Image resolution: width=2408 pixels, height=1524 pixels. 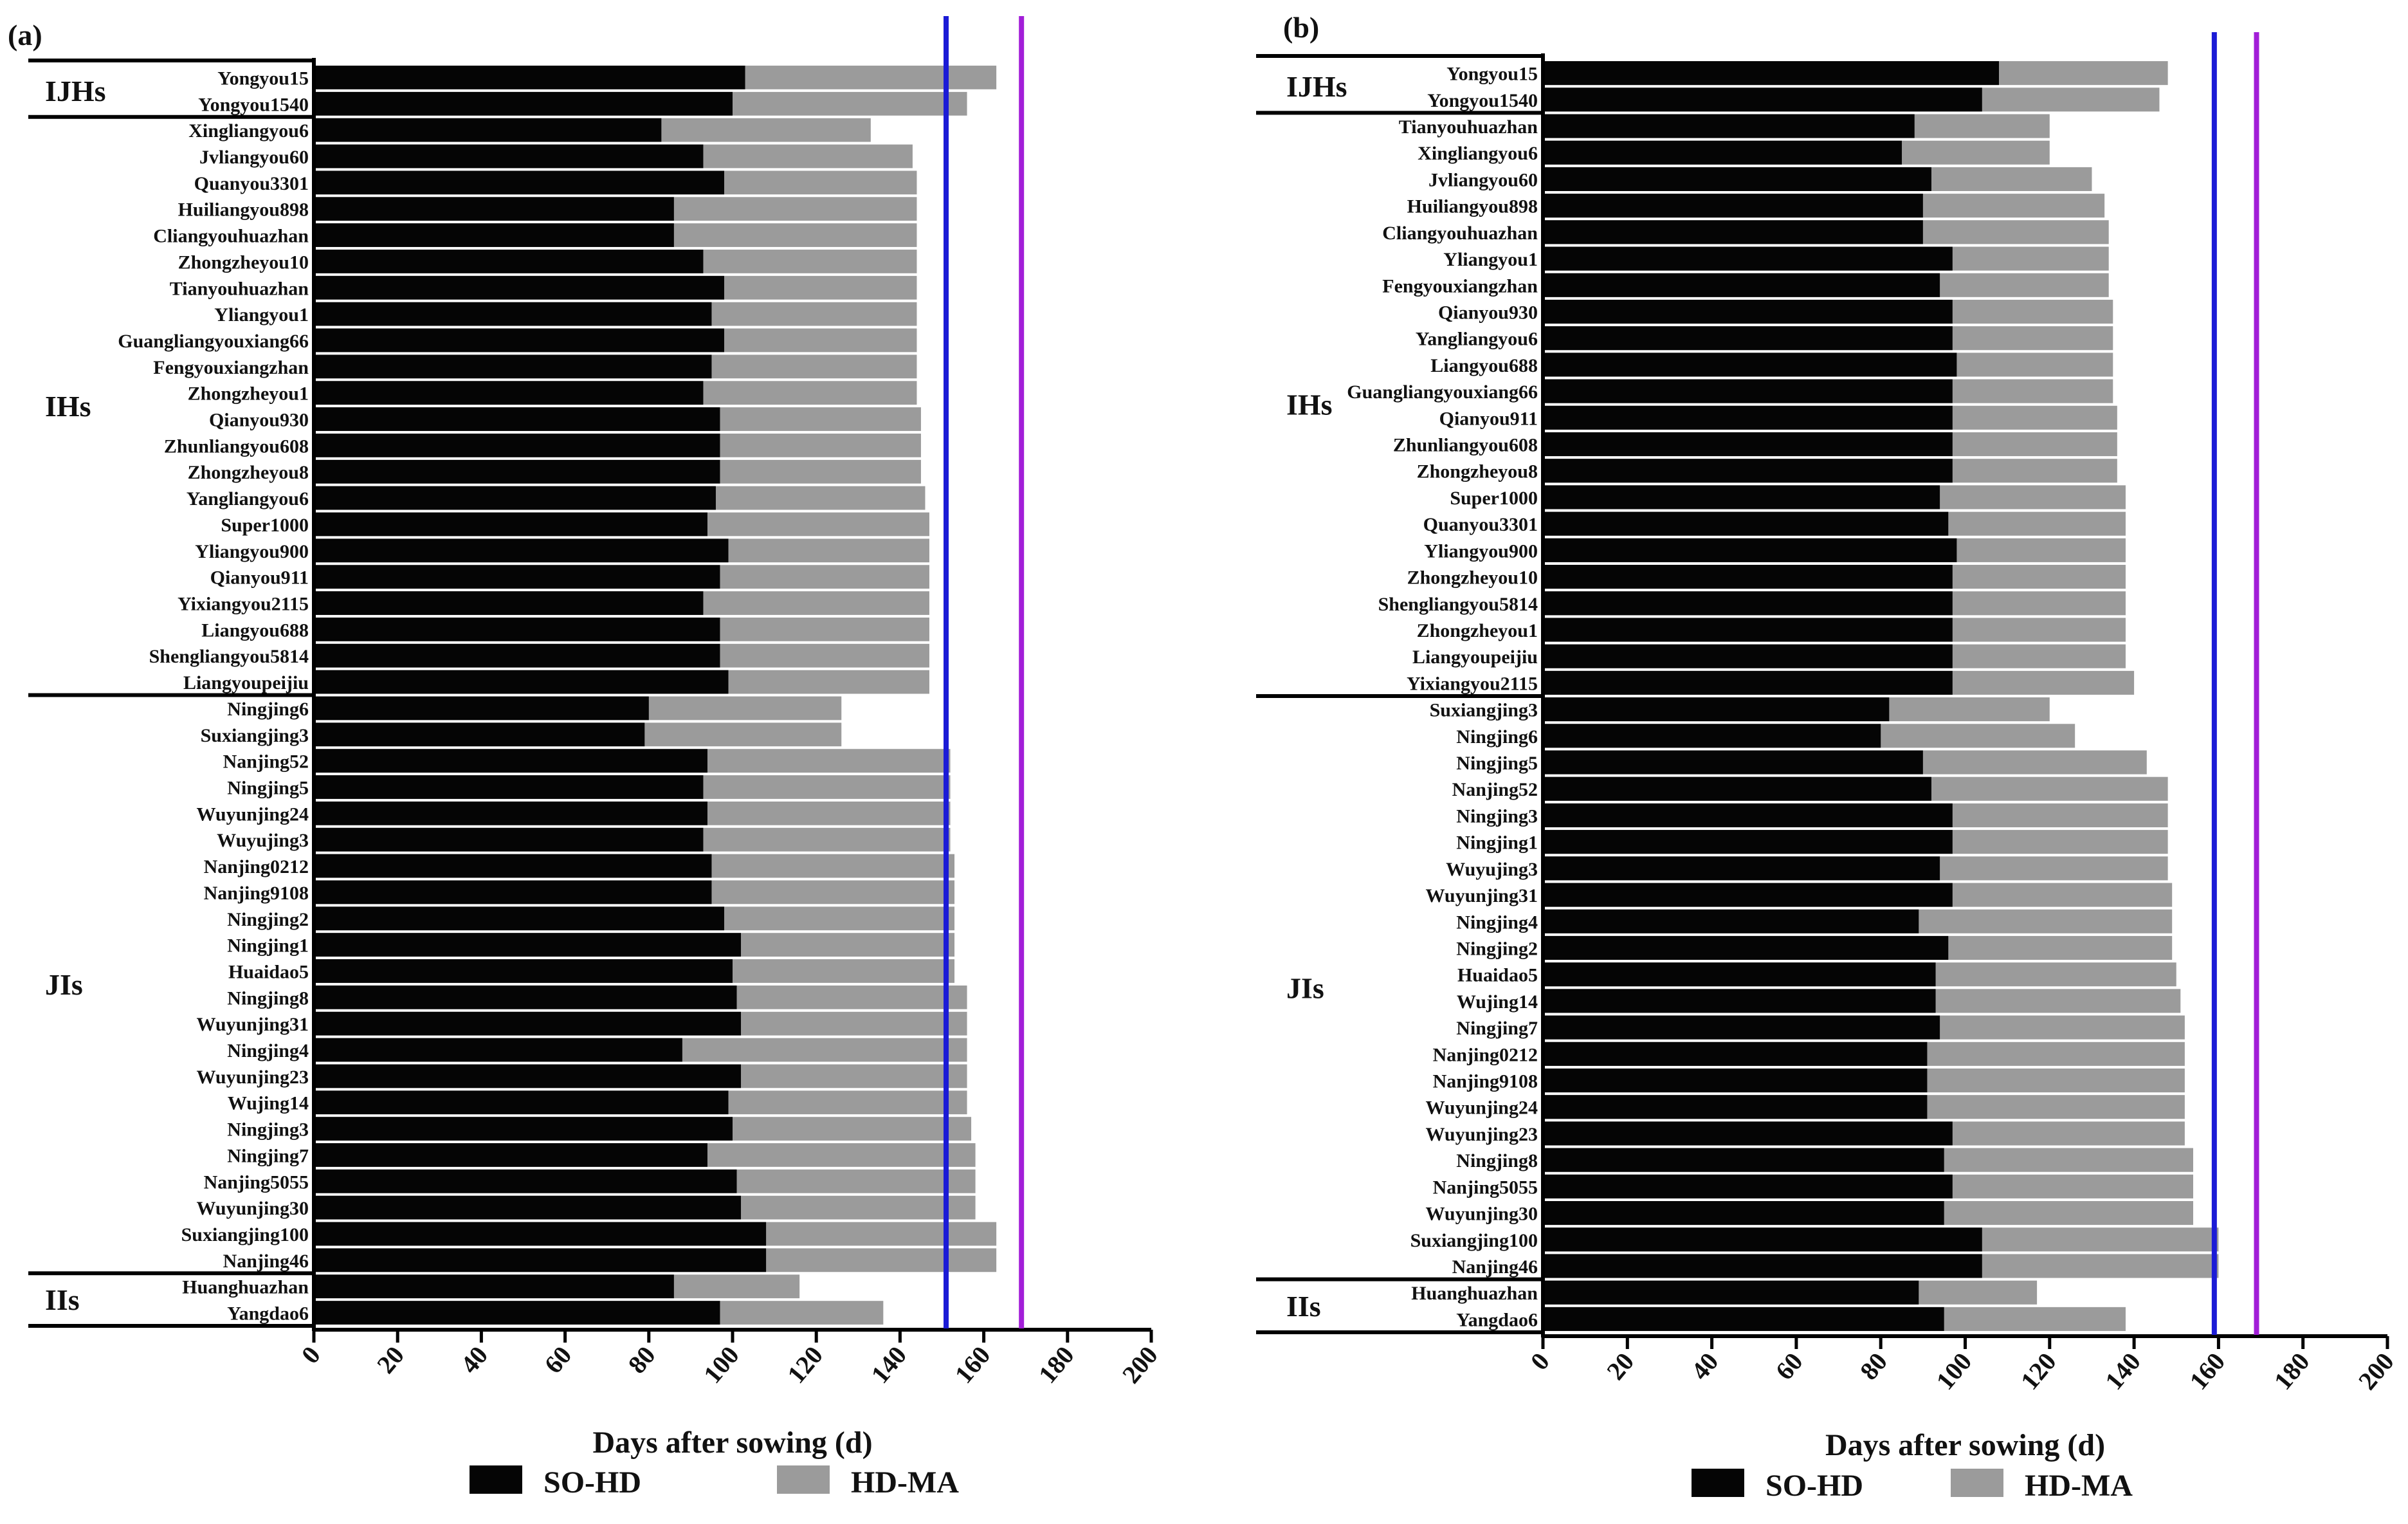 I want to click on category-label: Wuyunjing24, so click(x=252, y=814).